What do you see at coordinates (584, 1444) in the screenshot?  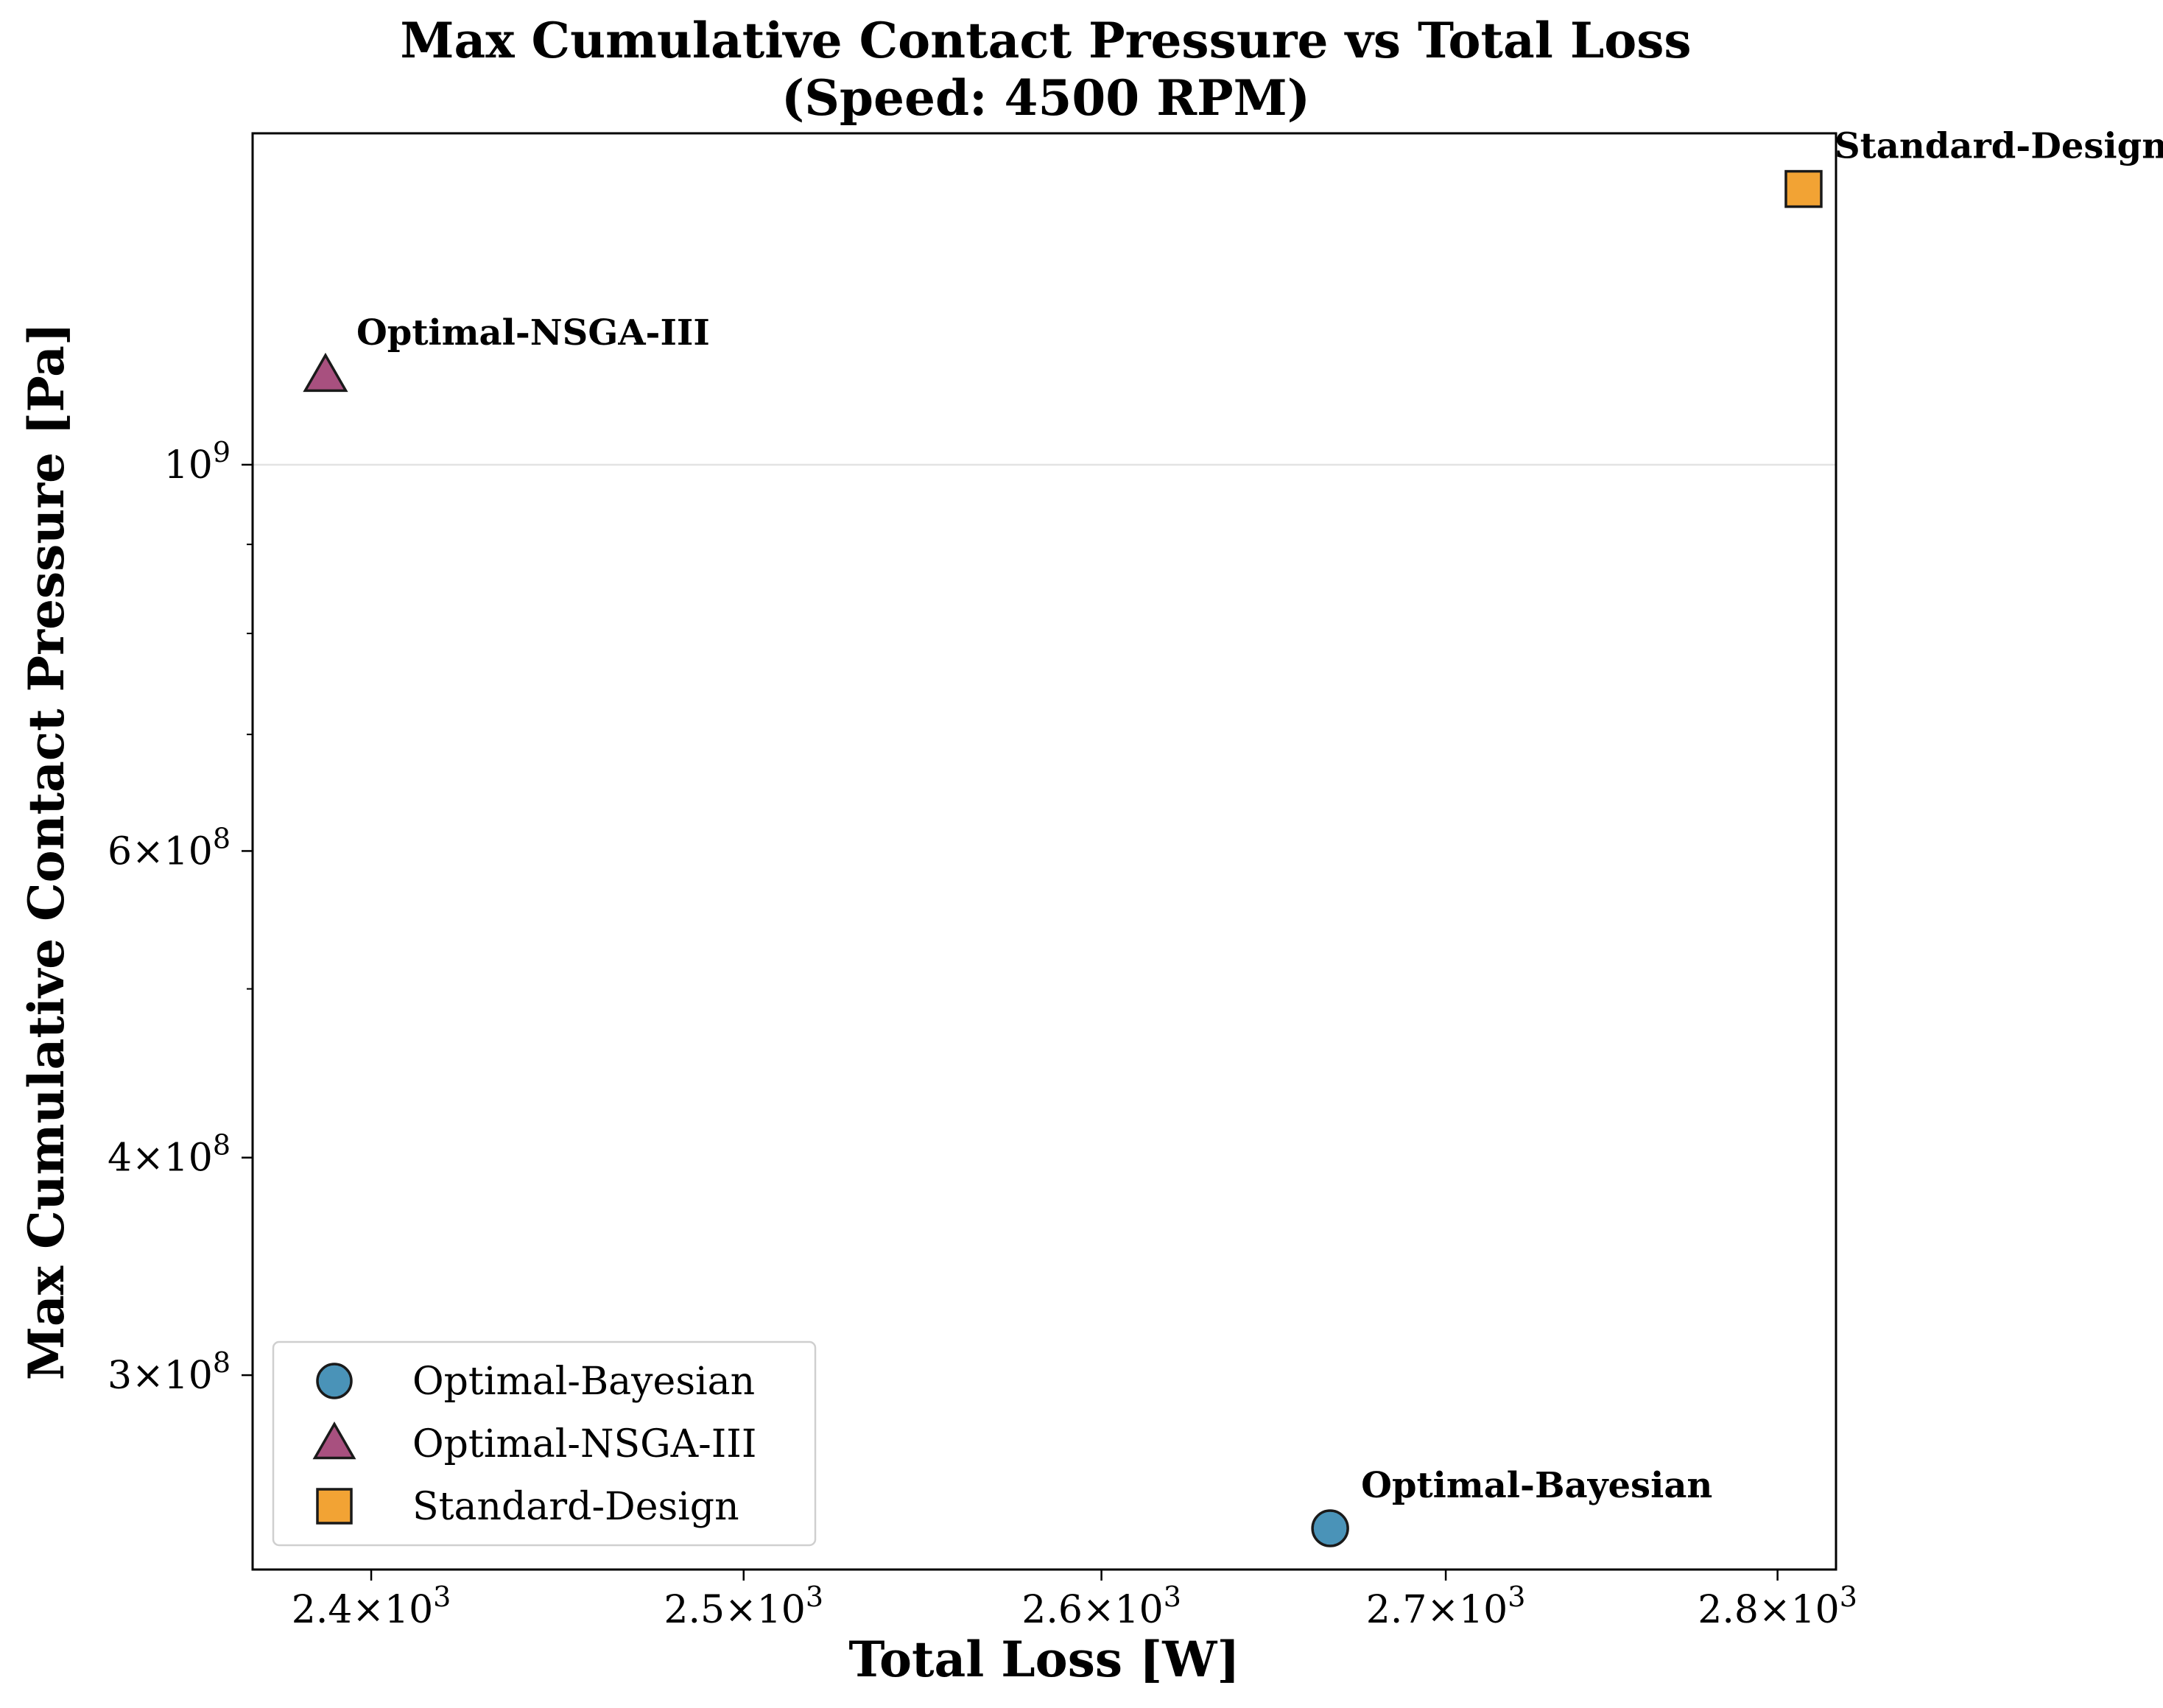 I see `legend-label: Optimal-NSGA-III` at bounding box center [584, 1444].